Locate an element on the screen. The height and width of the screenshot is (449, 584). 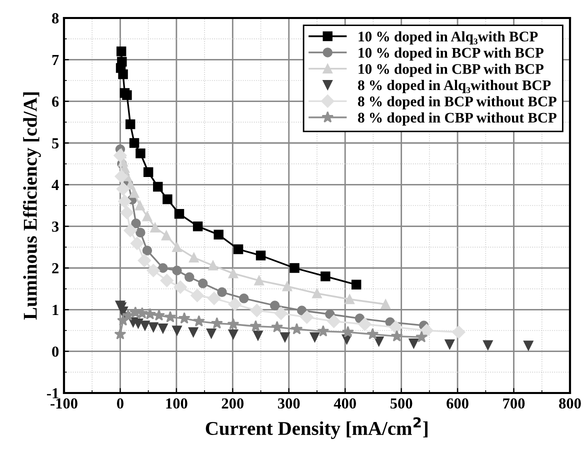
x-tick-label: 700 is located at coordinates (514, 403).